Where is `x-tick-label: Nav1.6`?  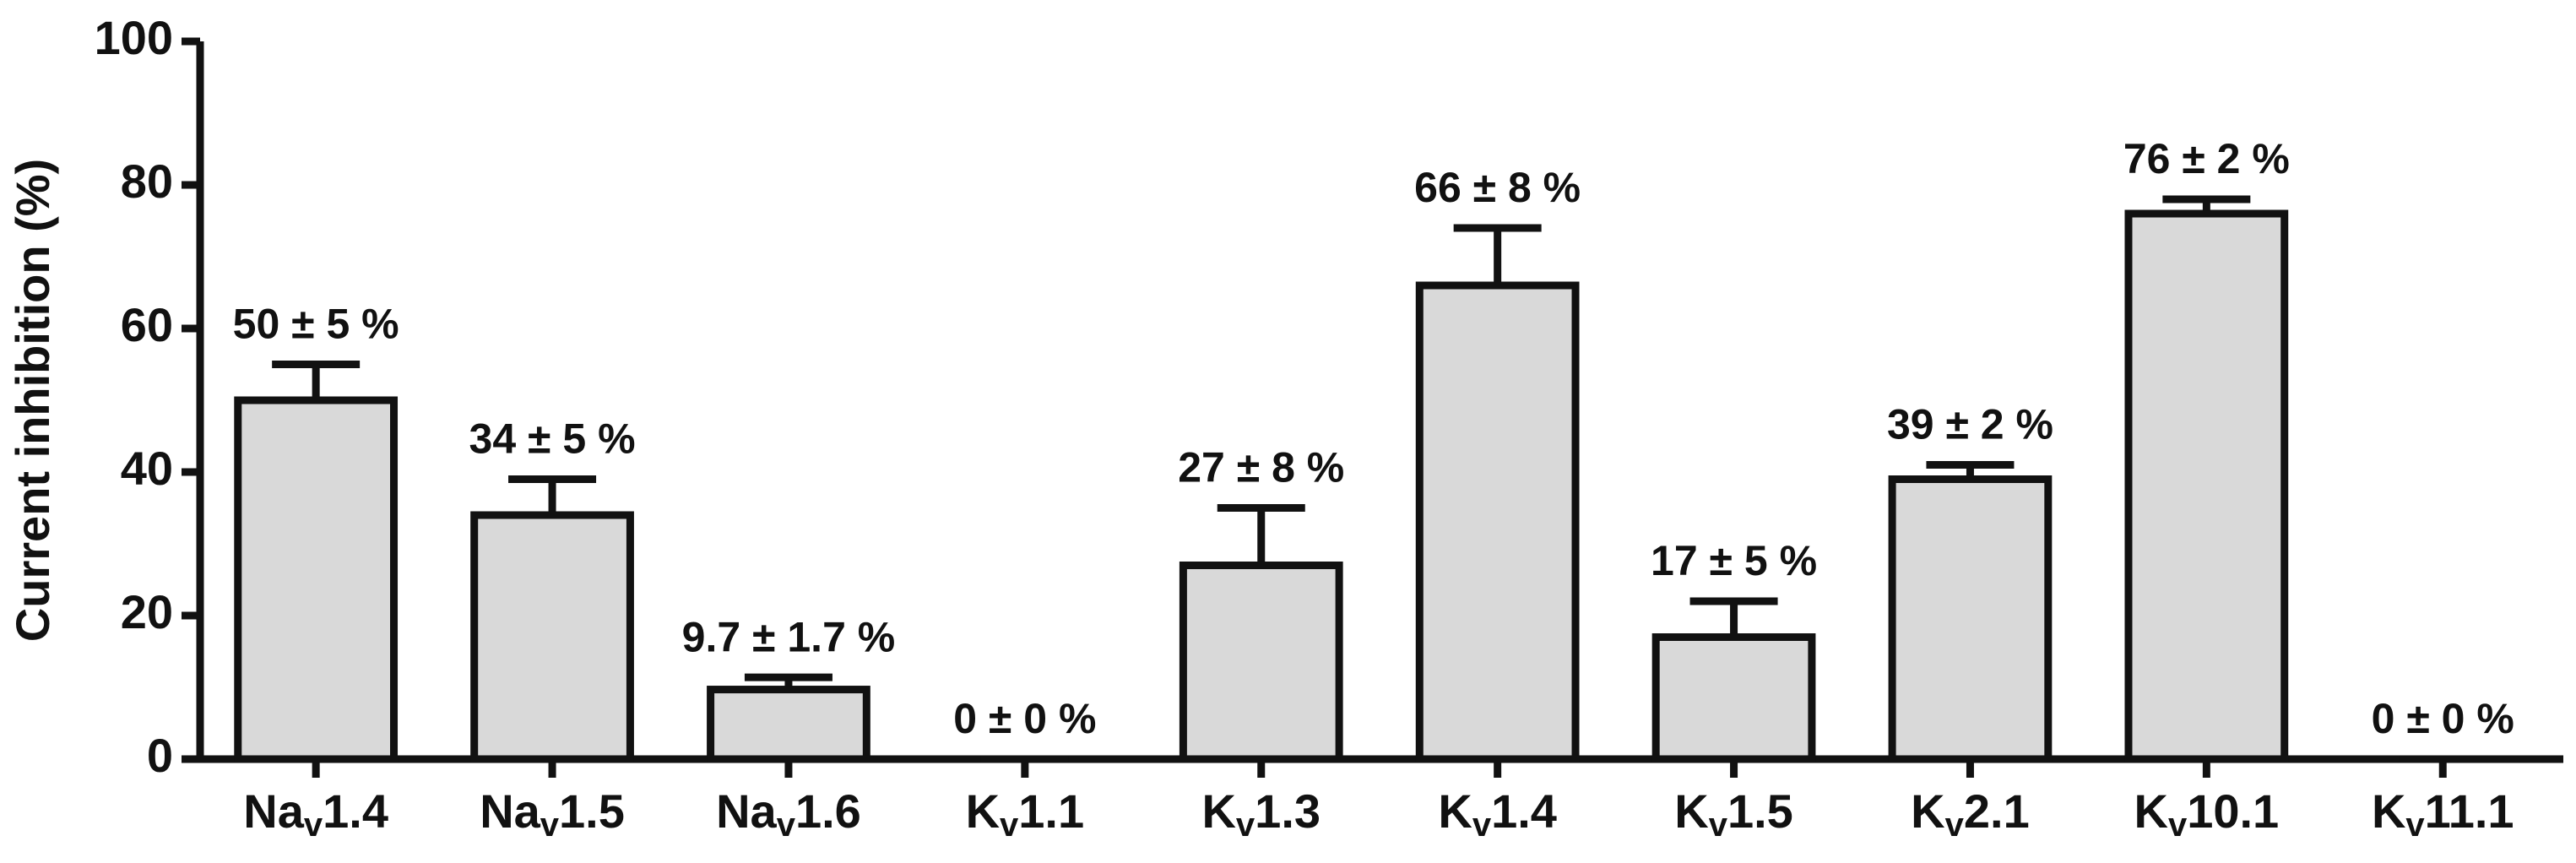 x-tick-label: Nav1.6 is located at coordinates (789, 814).